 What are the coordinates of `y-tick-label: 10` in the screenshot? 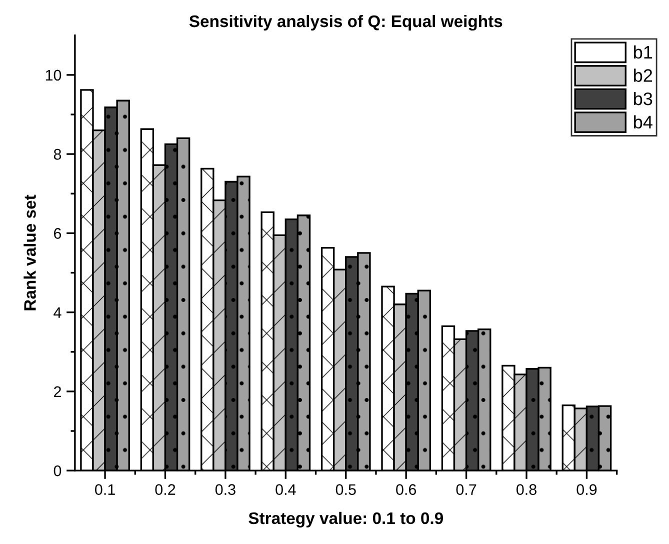 It's located at (54, 75).